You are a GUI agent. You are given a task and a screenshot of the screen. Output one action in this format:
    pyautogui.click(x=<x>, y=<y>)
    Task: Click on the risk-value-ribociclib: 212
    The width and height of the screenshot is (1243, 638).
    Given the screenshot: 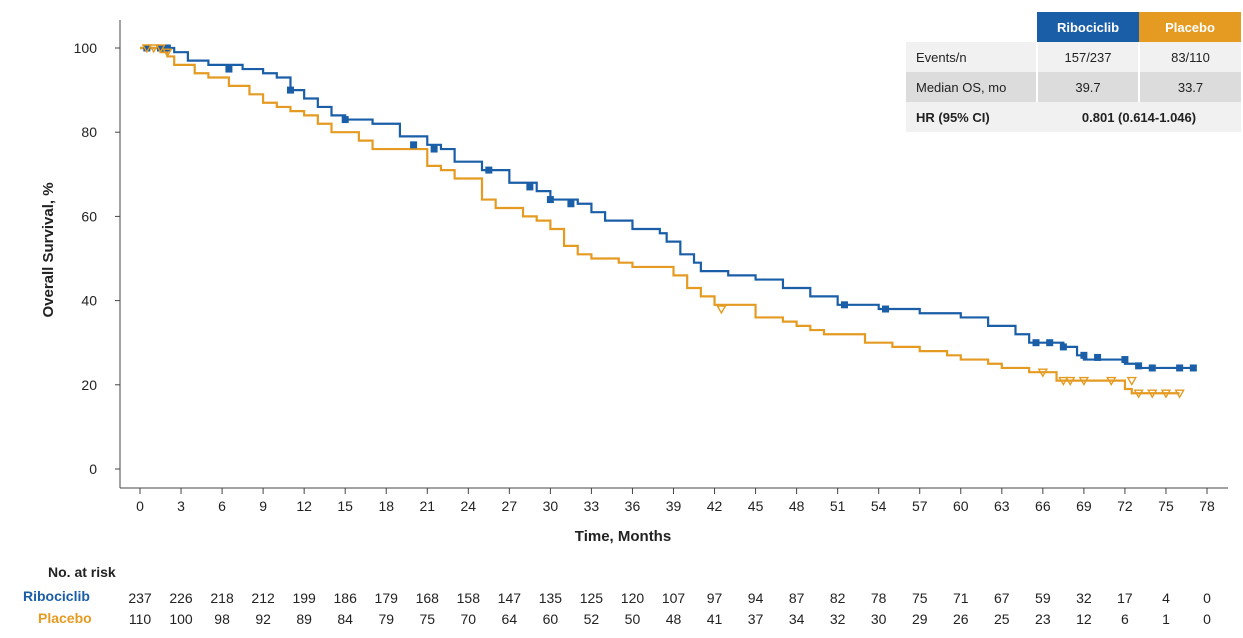 What is the action you would take?
    pyautogui.click(x=263, y=598)
    